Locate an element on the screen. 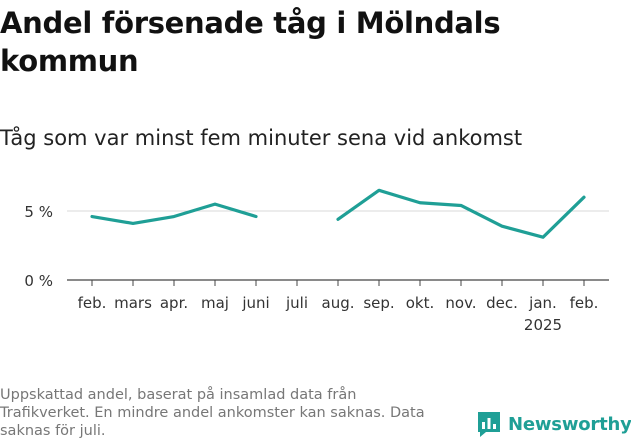 This screenshot has width=631, height=440. y-tick-label: 5 % is located at coordinates (38, 212).